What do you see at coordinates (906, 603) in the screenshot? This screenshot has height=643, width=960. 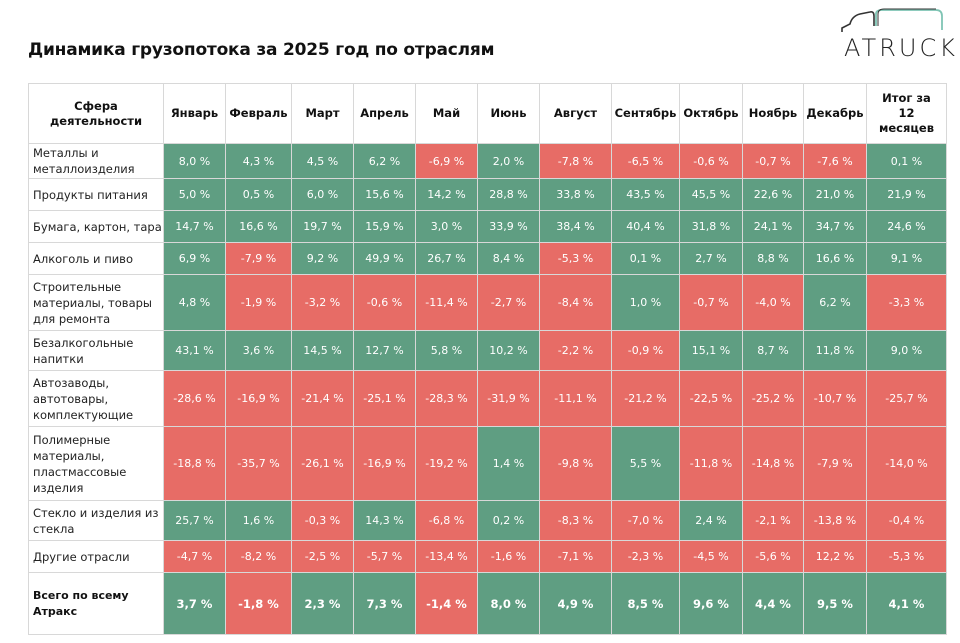 I see `value-cell: 4,1 %` at bounding box center [906, 603].